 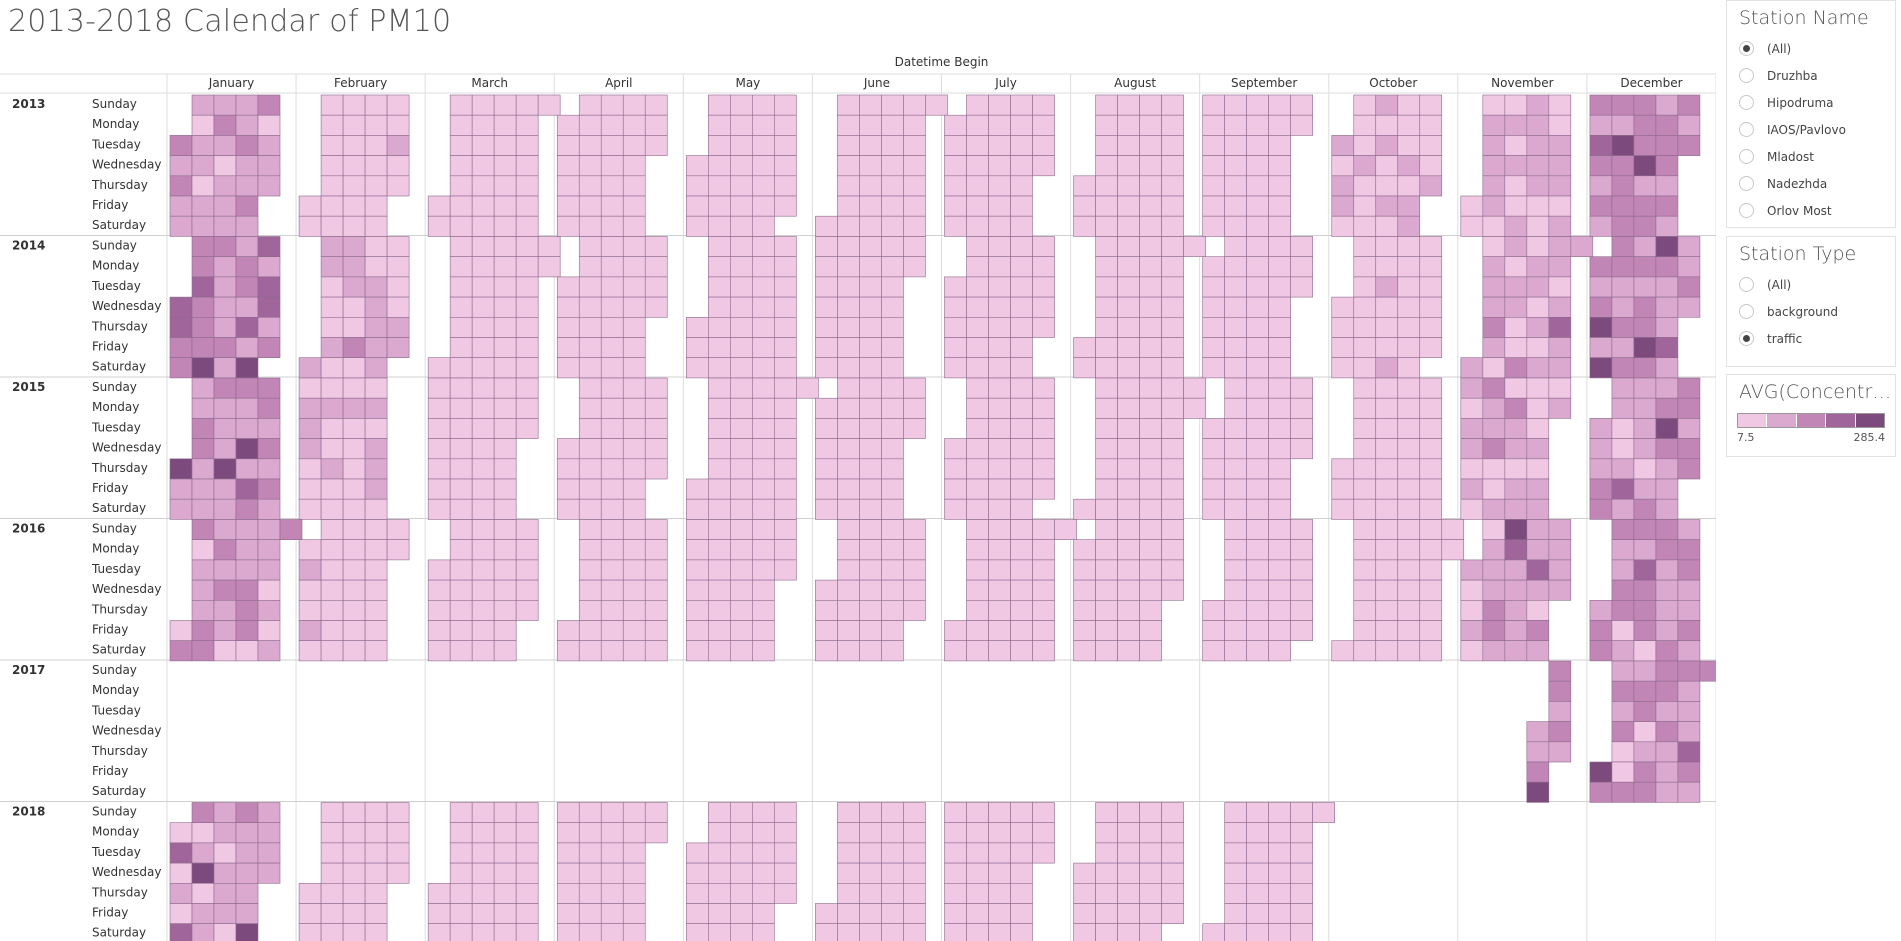 I want to click on weekday-label: Tuesday, so click(x=116, y=144).